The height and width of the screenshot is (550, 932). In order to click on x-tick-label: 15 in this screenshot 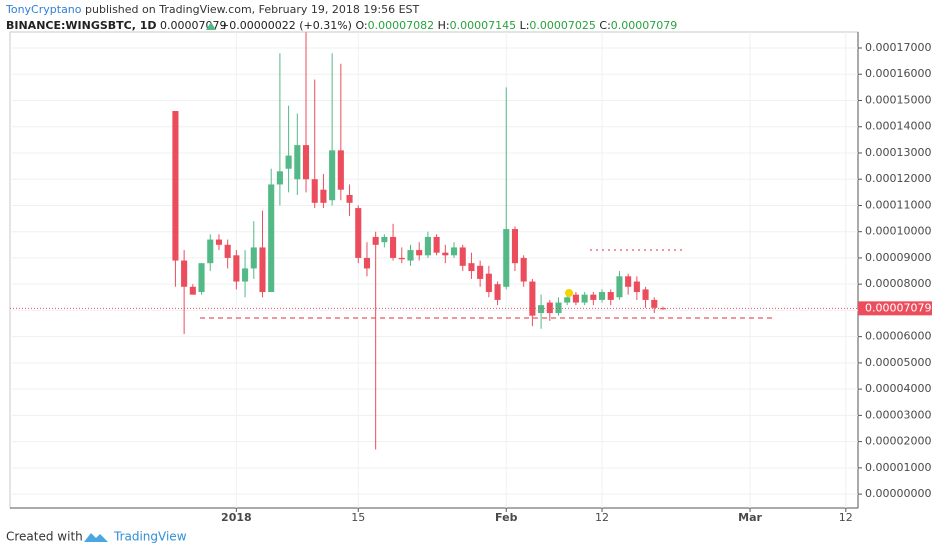, I will do `click(358, 517)`.